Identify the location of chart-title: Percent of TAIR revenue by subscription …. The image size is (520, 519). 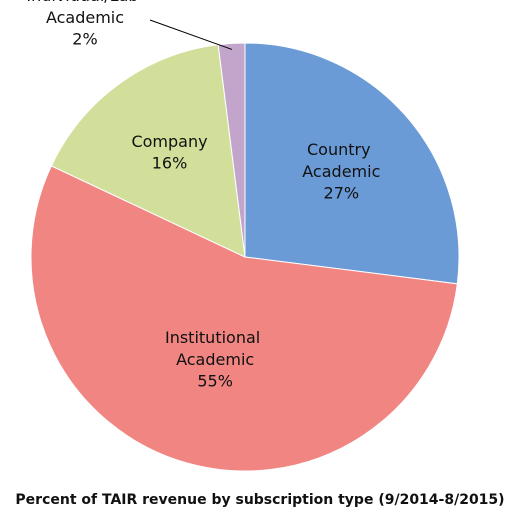
(259, 500).